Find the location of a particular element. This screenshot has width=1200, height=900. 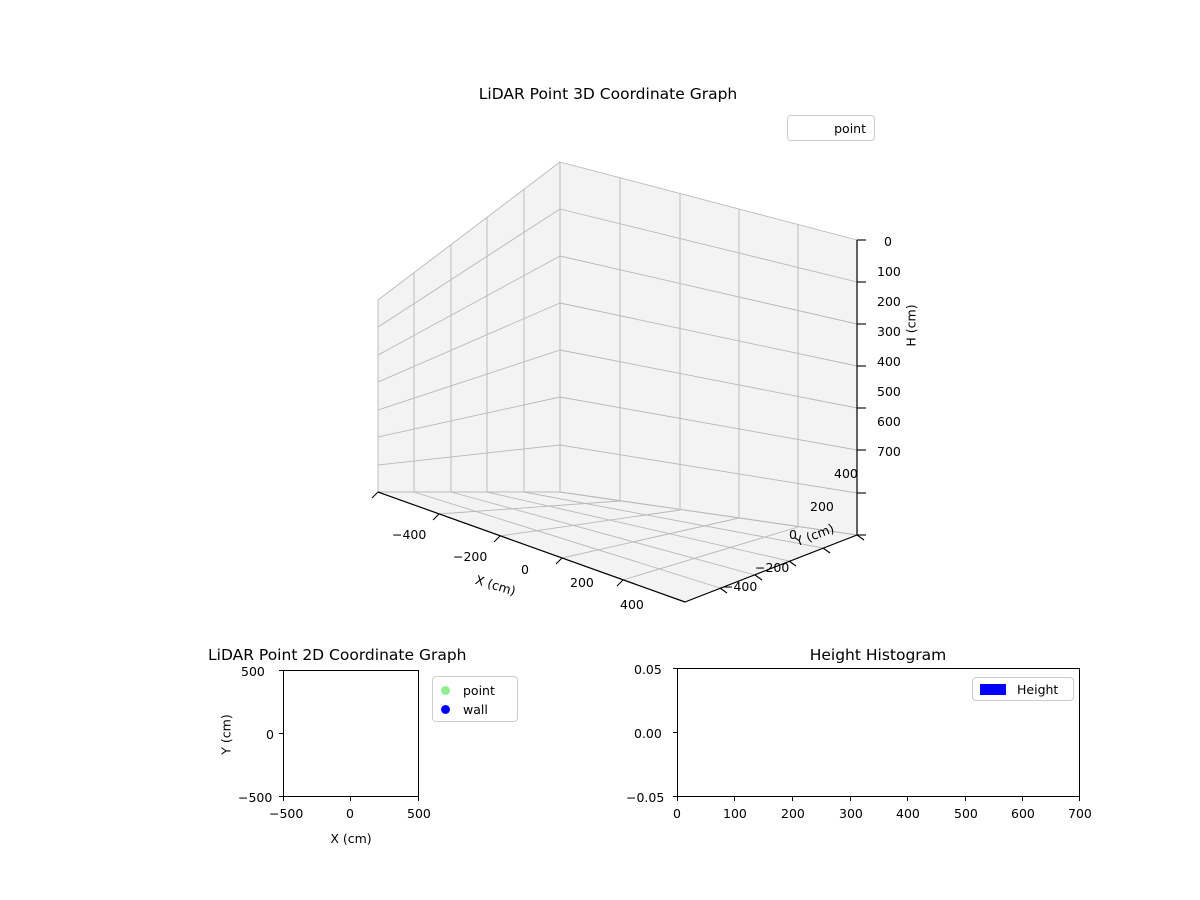

histogram-xtick-label: 700 is located at coordinates (1080, 813).